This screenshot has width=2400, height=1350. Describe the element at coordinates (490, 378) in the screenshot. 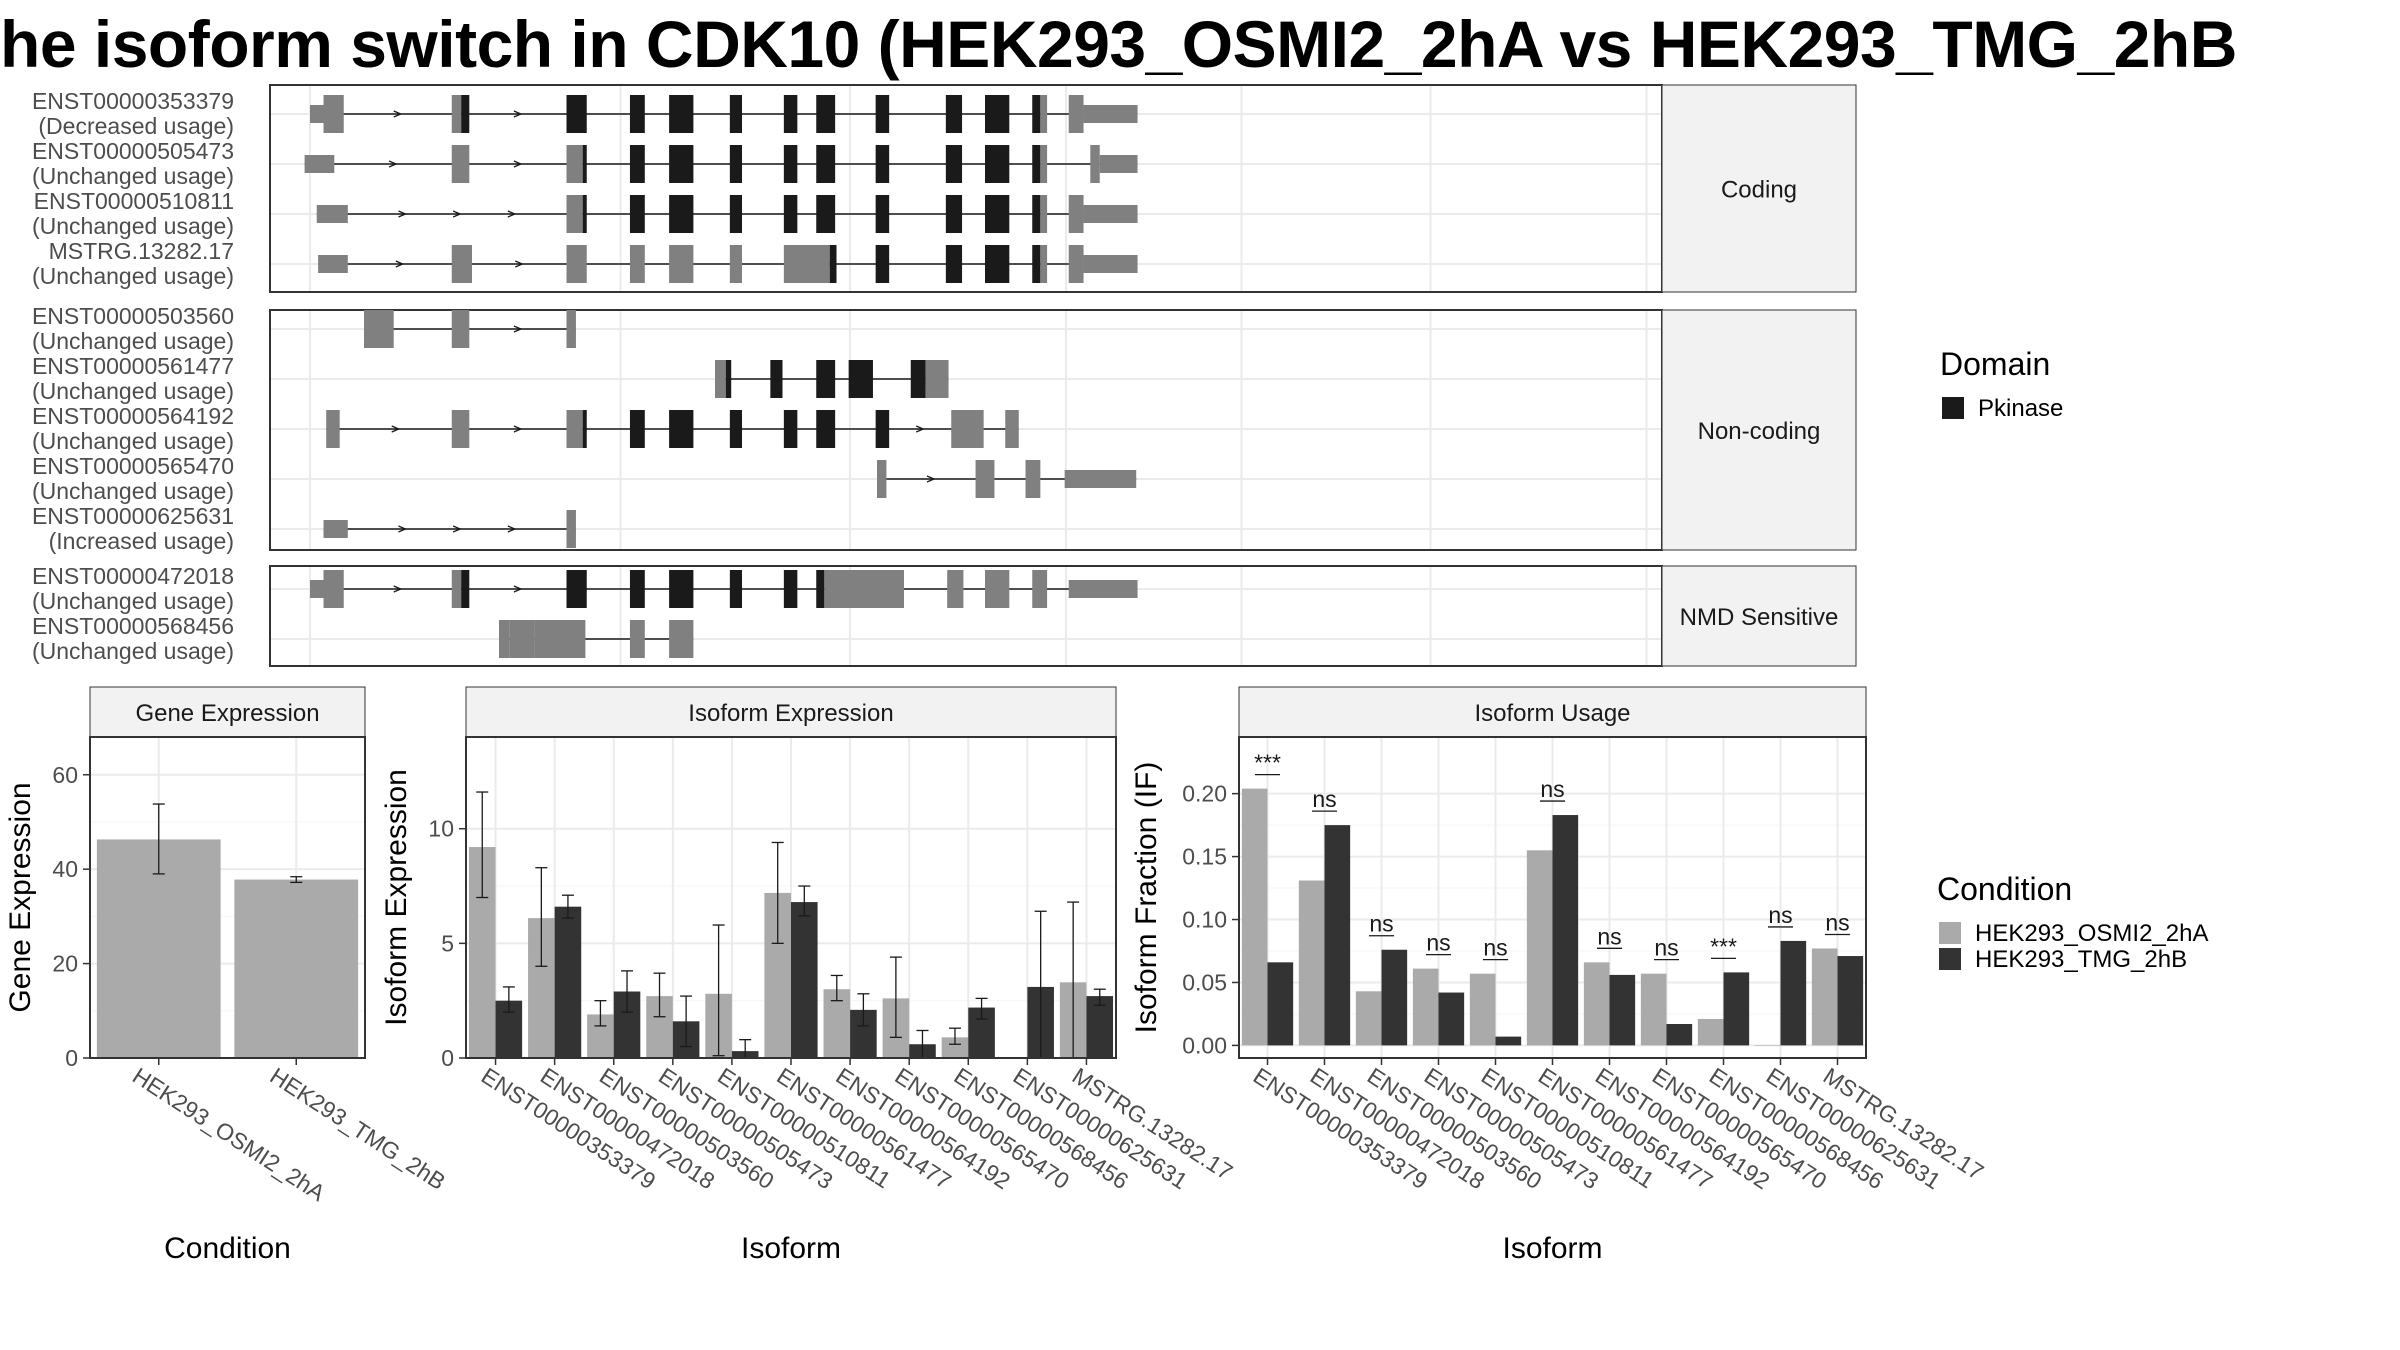

I see `transcript-ENST00000561477: ENST00000561477(Unchanged usage)` at that location.